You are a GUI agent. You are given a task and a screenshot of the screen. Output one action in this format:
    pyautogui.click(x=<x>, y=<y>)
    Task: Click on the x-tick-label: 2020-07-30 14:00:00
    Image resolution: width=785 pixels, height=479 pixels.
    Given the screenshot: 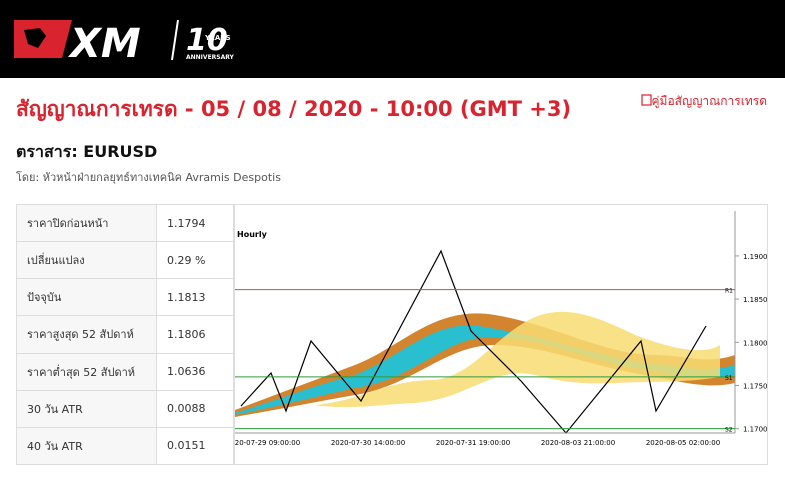 What is the action you would take?
    pyautogui.click(x=368, y=443)
    